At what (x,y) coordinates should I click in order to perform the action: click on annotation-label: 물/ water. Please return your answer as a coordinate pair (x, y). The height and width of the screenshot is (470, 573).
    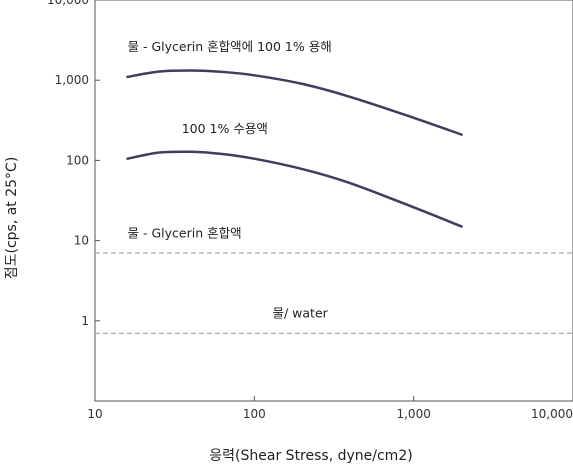
    Looking at the image, I should click on (300, 312).